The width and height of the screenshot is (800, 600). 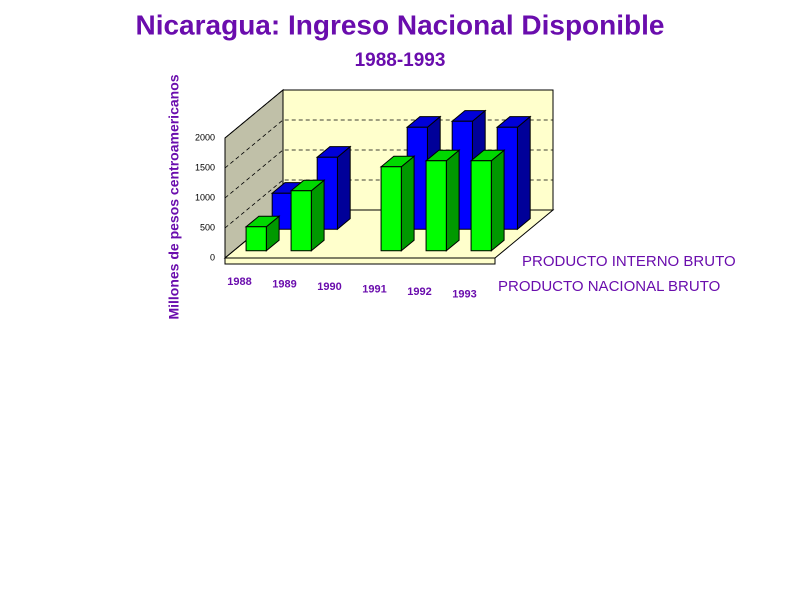 I want to click on y-tick-label: 1500, so click(x=205, y=167).